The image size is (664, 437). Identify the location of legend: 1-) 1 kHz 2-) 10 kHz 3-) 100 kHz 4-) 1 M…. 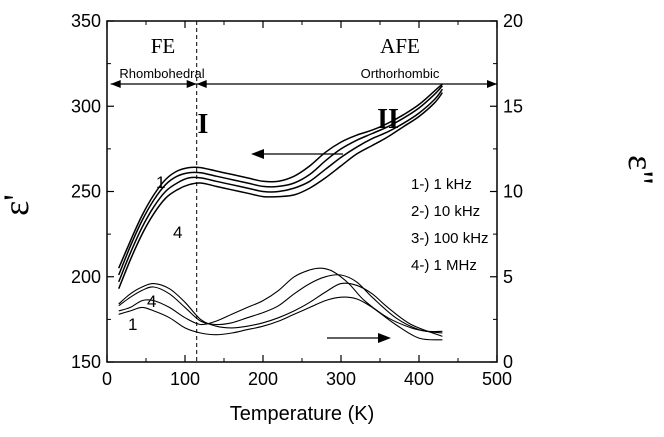
(450, 225).